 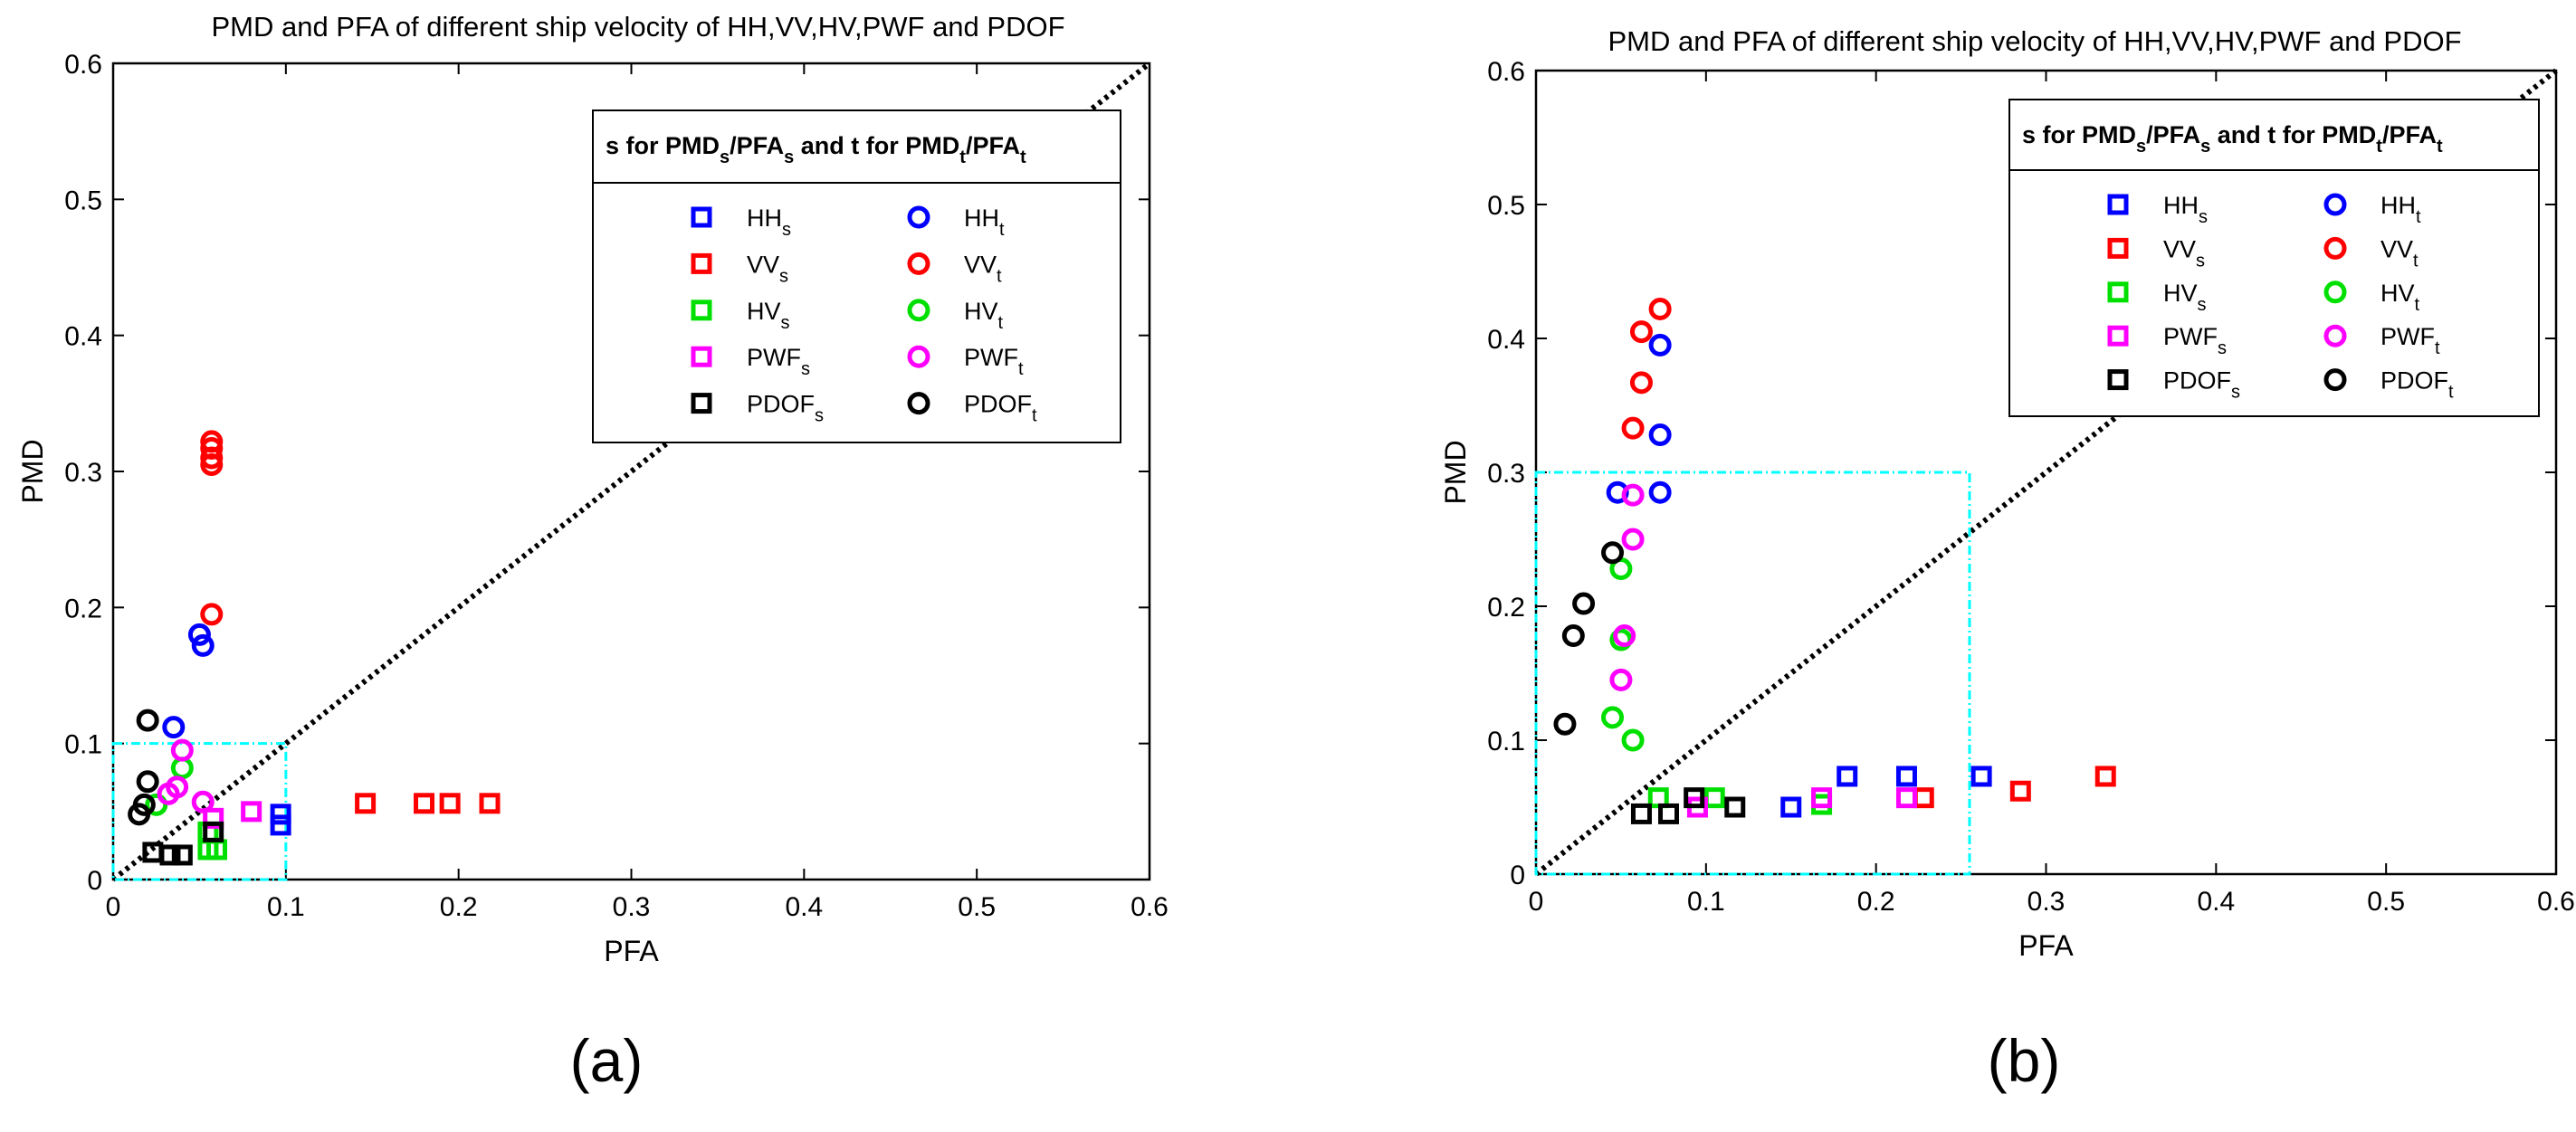 I want to click on x-tick-label: 0.5, so click(x=977, y=907).